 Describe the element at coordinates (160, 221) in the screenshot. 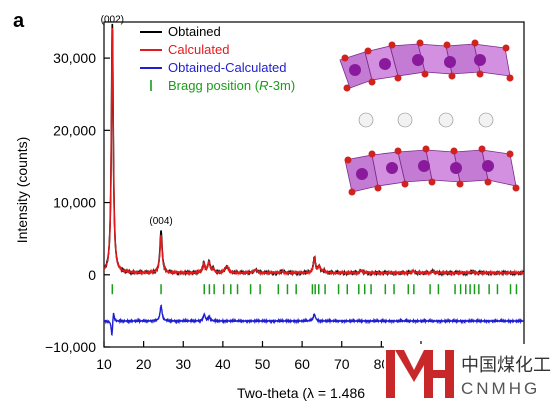

I see `peak-label: (004)` at that location.